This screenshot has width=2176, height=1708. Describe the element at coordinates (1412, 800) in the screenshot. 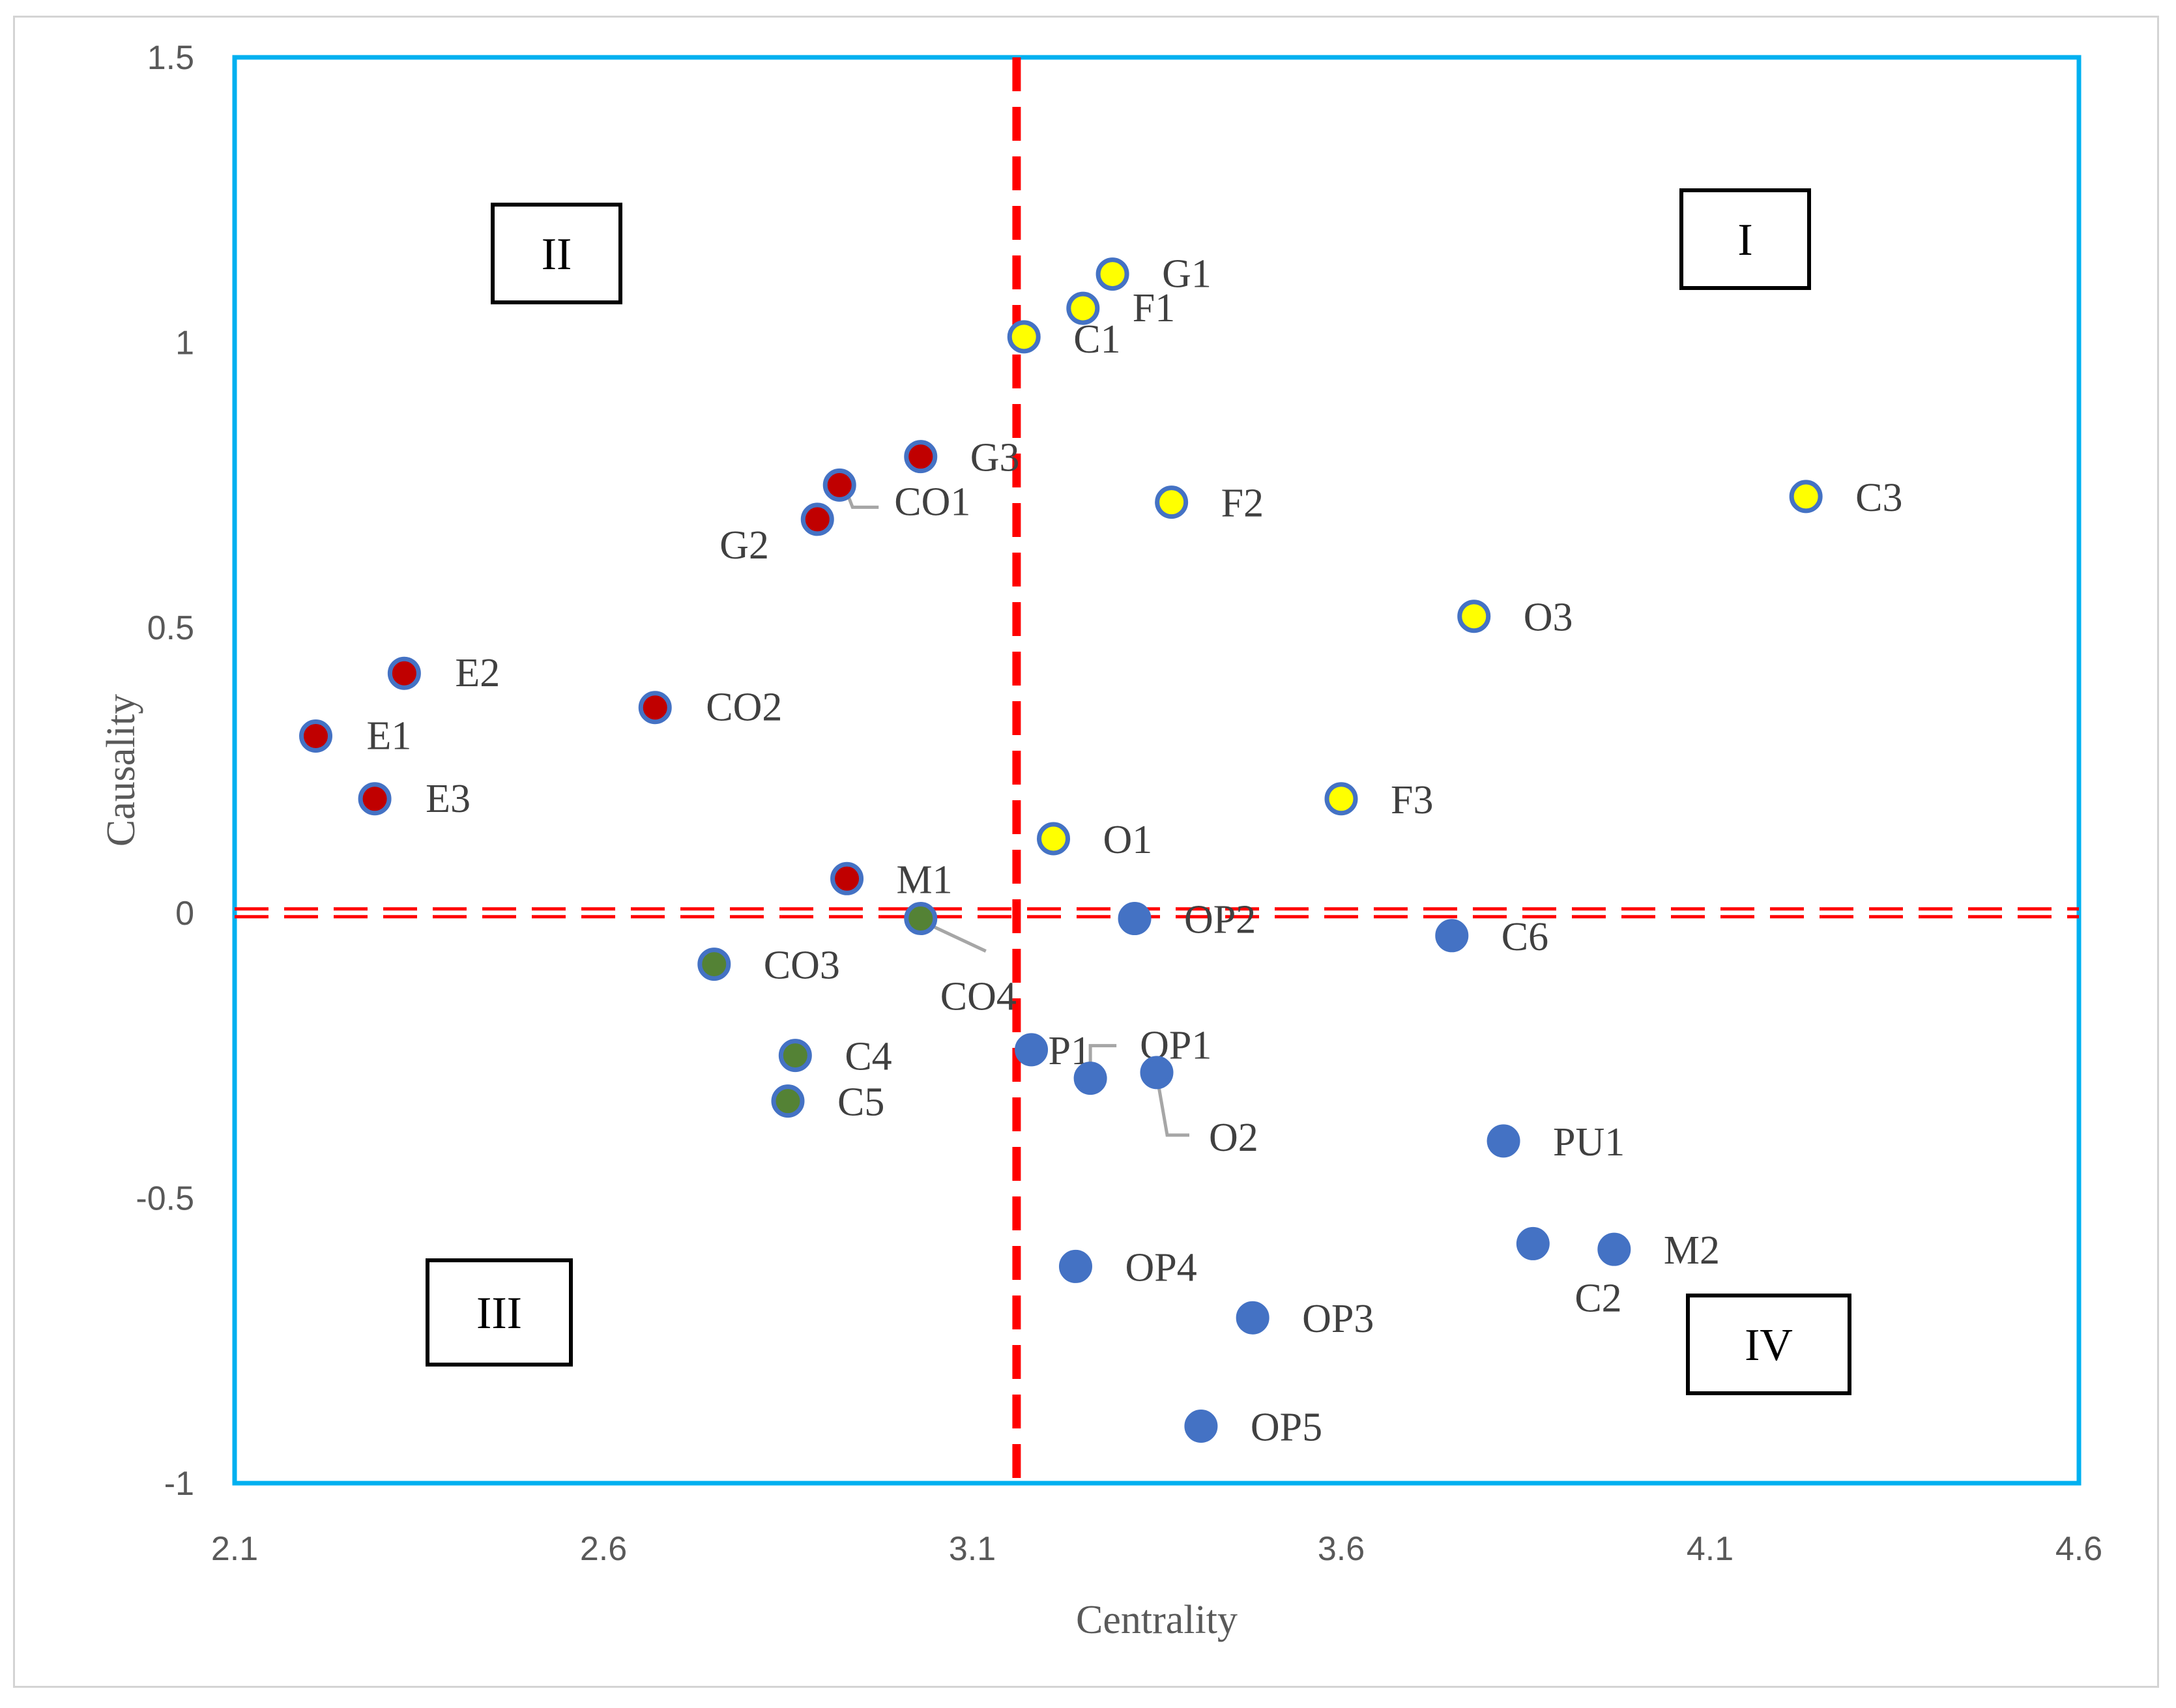

I see `data-label: F3` at that location.